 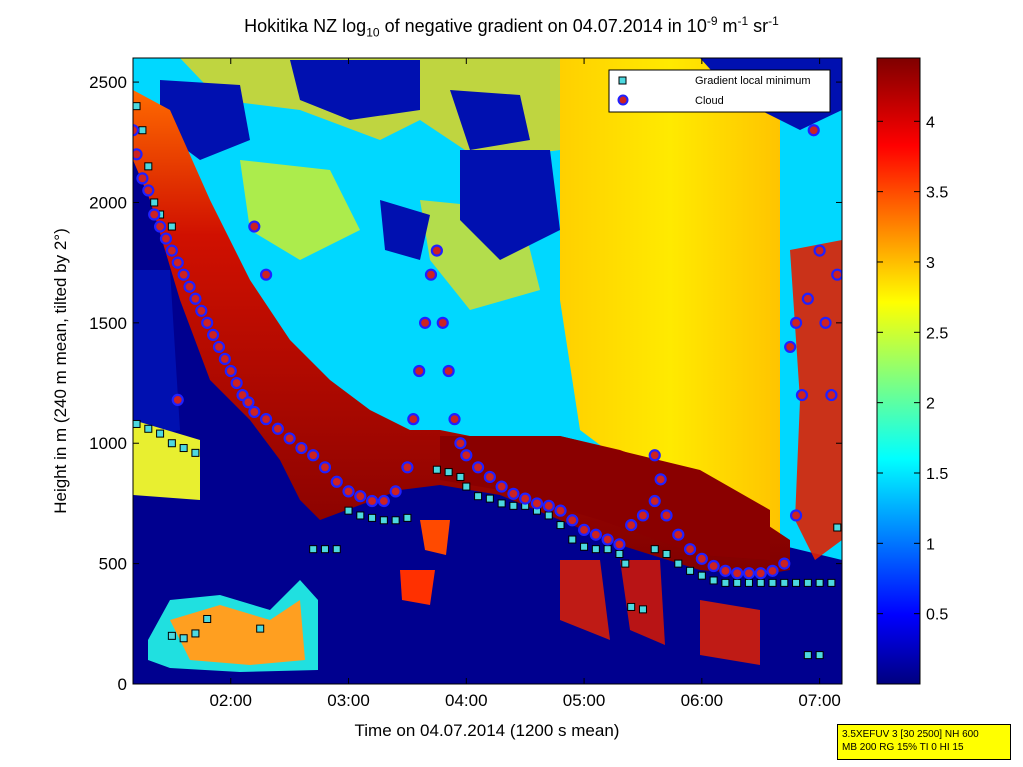 I want to click on y-tick-label: 0, so click(x=122, y=684).